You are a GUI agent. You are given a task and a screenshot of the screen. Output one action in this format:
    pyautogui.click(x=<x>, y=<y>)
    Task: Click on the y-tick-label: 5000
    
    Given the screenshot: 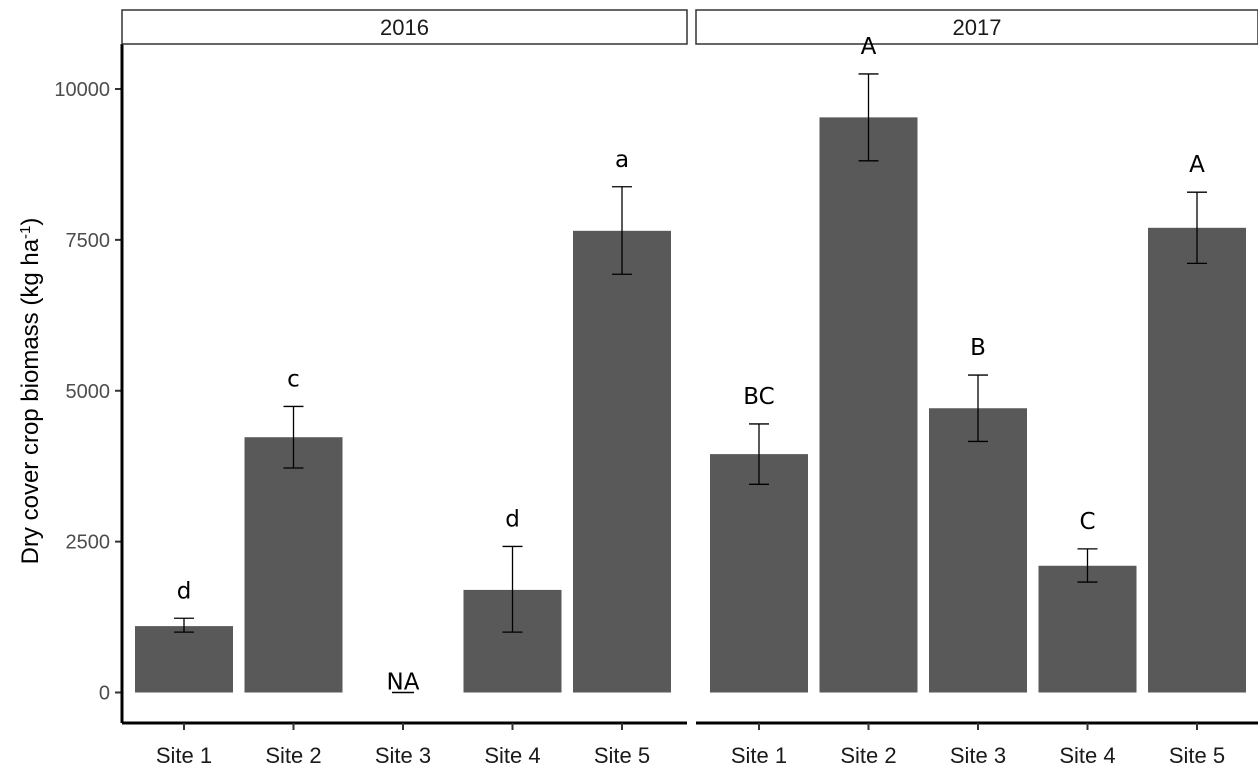 What is the action you would take?
    pyautogui.click(x=88, y=392)
    